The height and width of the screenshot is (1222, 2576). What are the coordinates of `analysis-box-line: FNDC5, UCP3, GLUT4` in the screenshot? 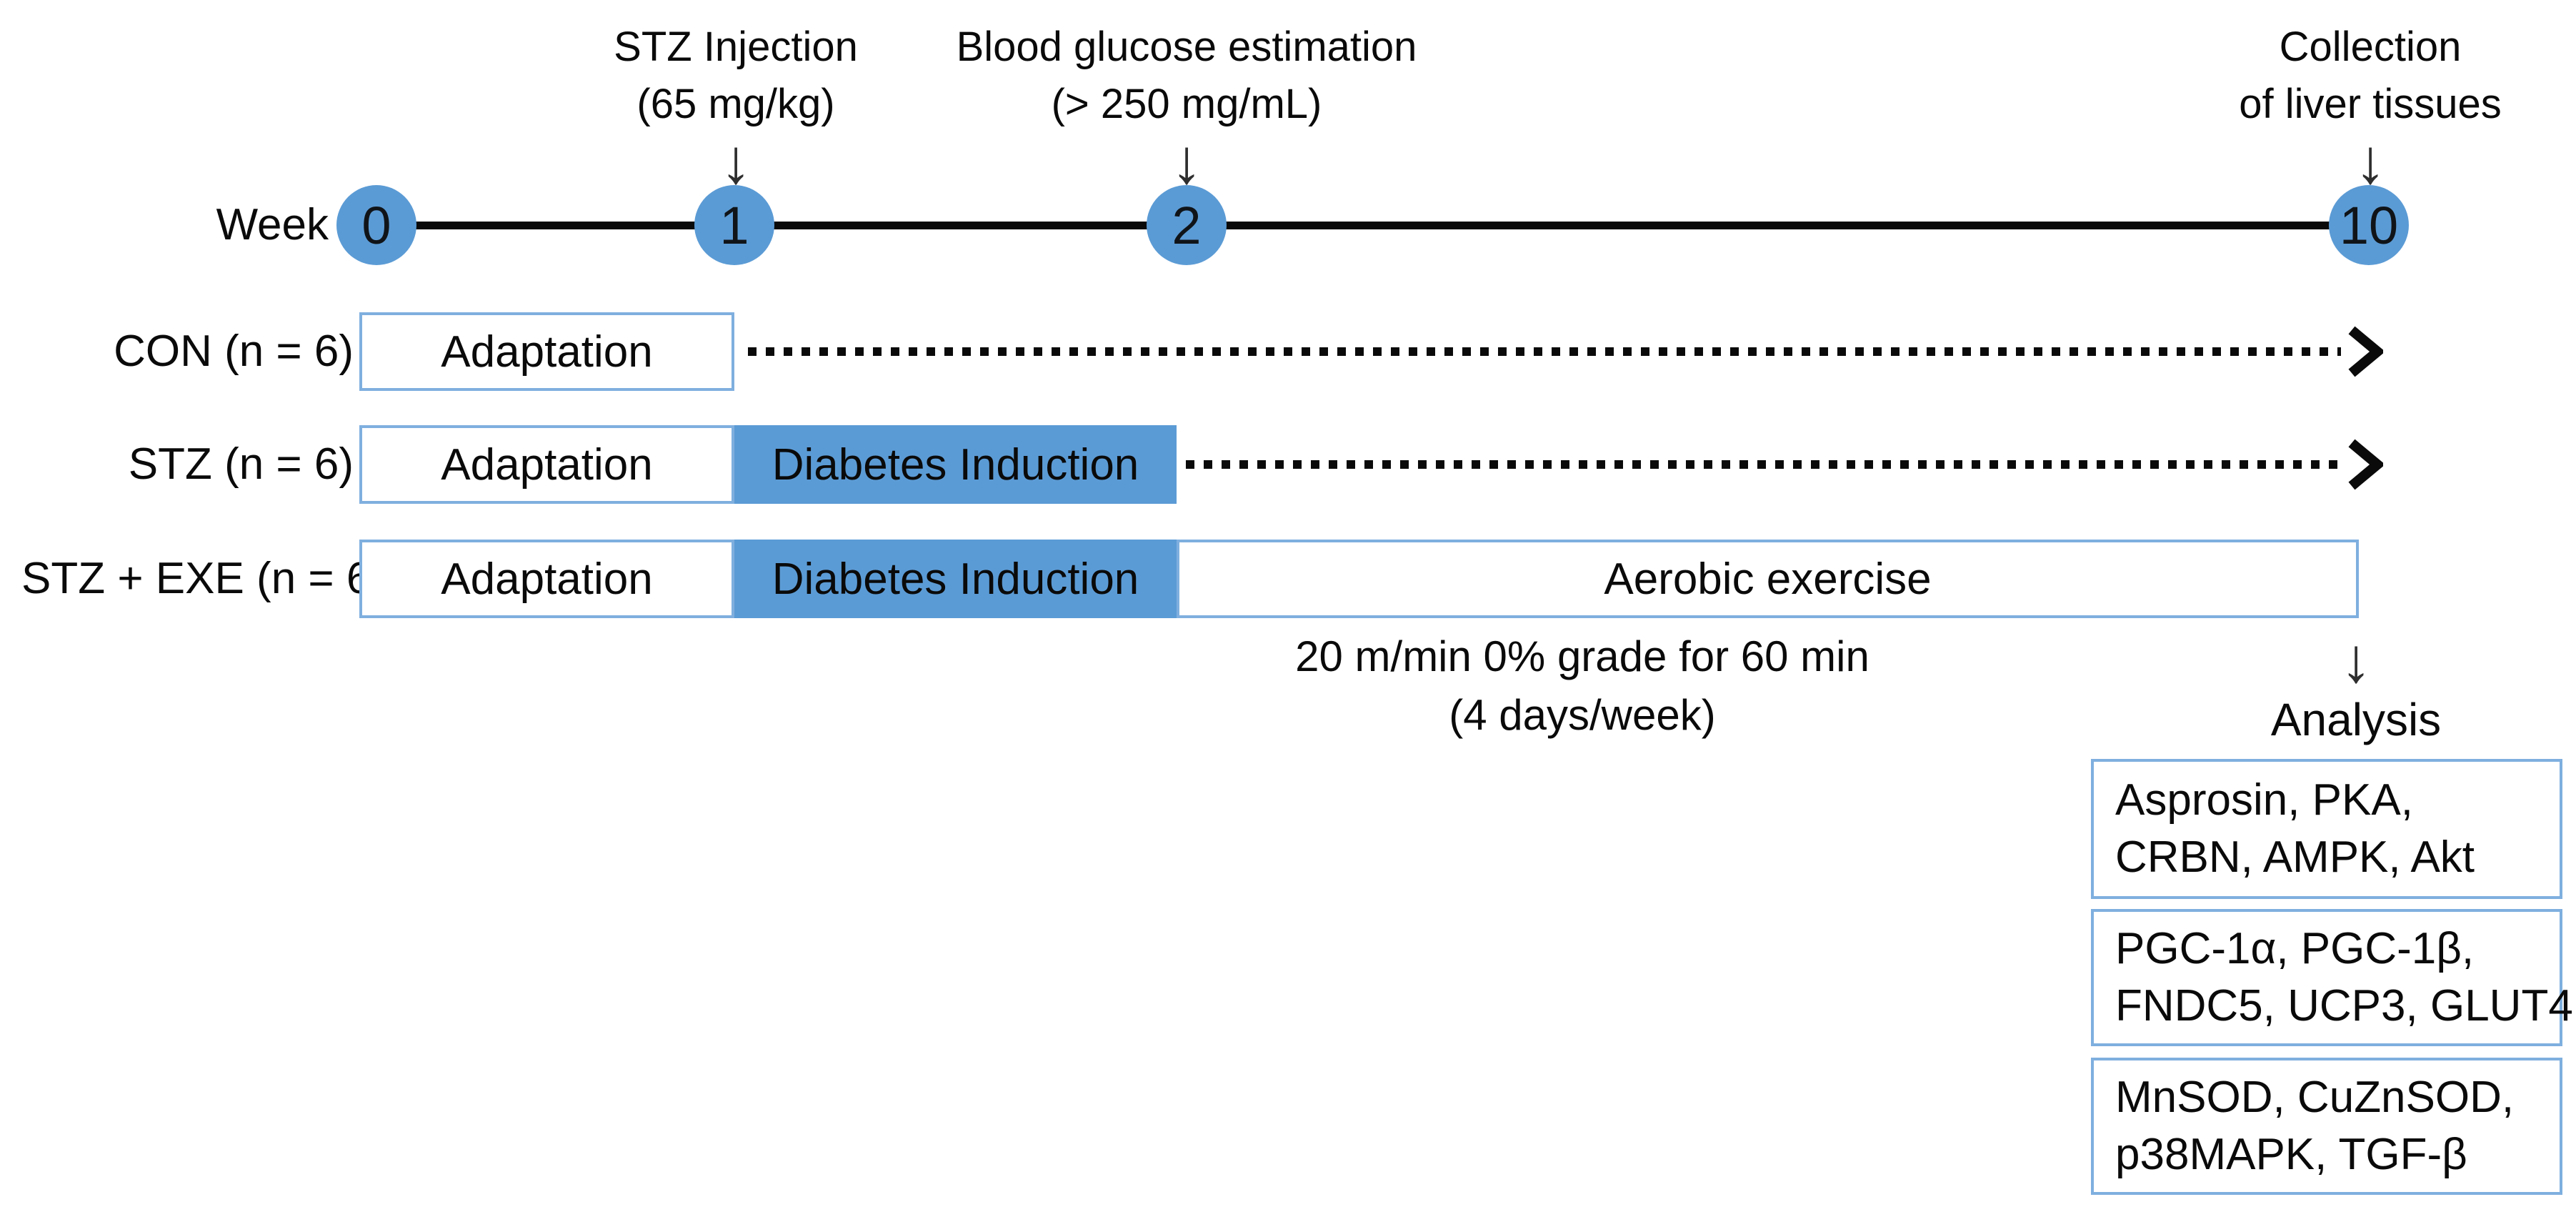 It's located at (2344, 1005).